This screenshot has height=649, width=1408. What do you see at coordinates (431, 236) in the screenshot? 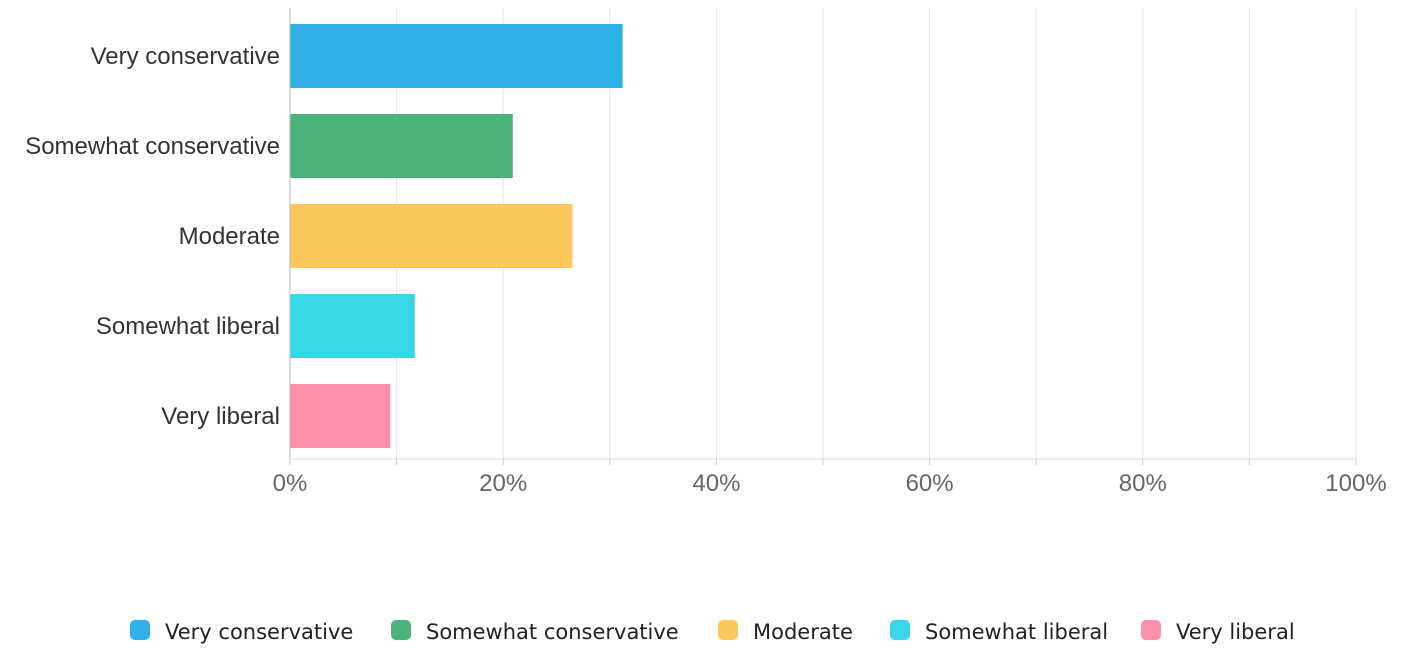
I see `bar-moderate` at bounding box center [431, 236].